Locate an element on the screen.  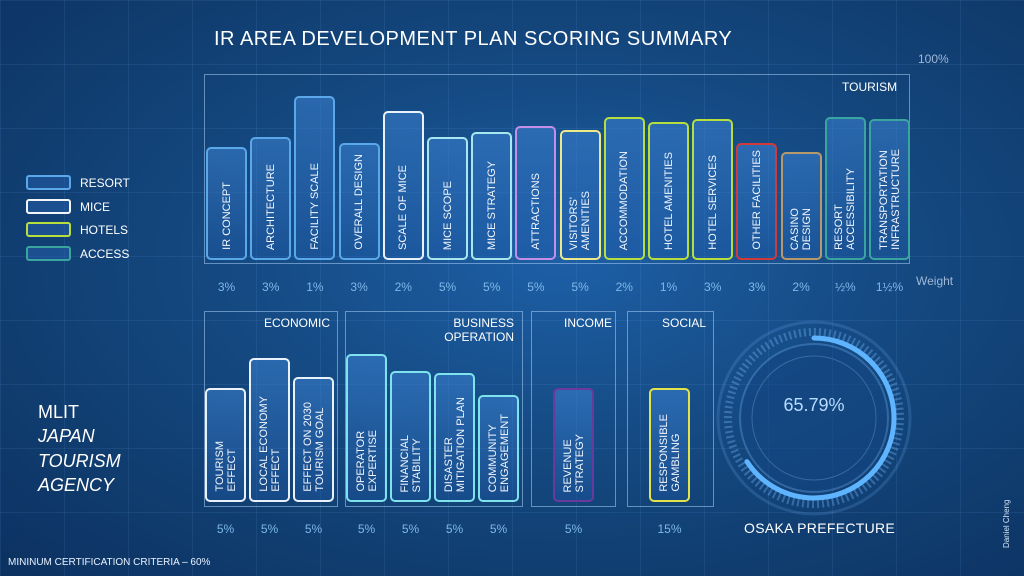
economic-section-label: ECONOMIC is located at coordinates (297, 323).